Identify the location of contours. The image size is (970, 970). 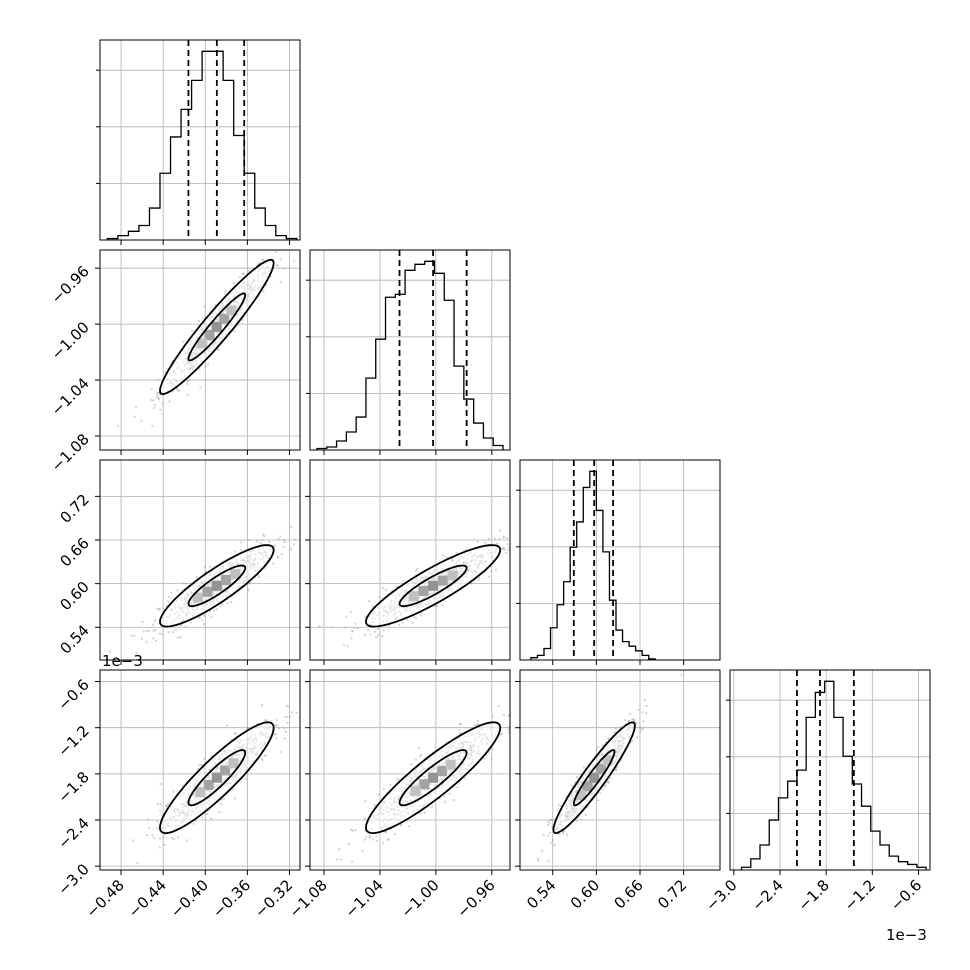
(594, 778).